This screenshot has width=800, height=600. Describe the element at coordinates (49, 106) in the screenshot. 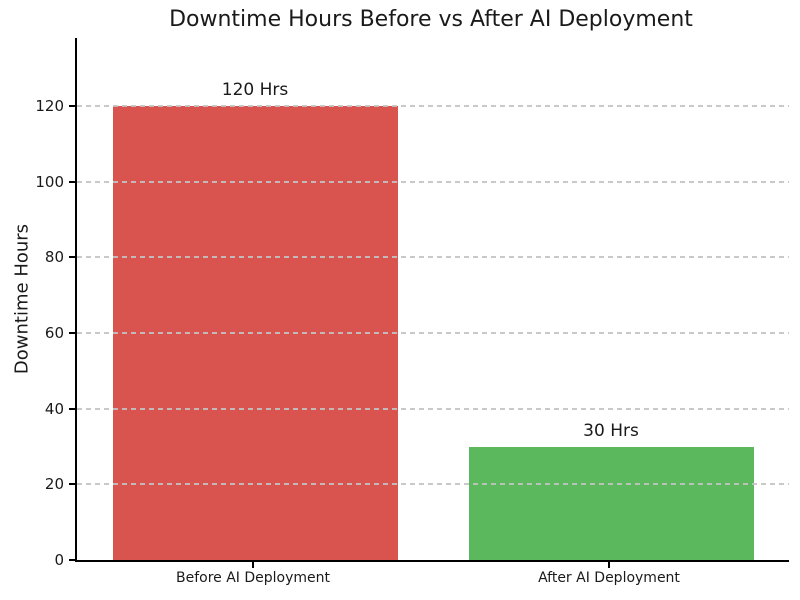

I see `y-tick-label: 120` at that location.